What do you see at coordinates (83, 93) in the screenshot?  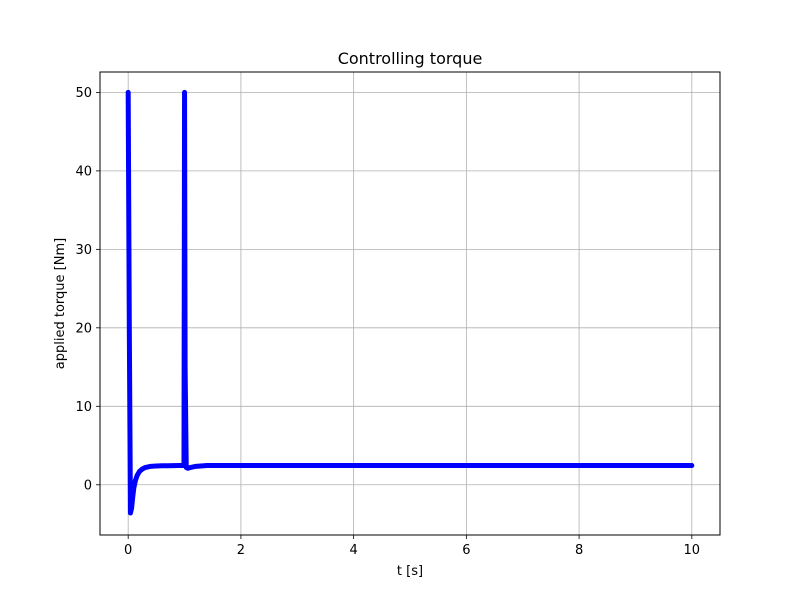 I see `y-tick-label: 50` at bounding box center [83, 93].